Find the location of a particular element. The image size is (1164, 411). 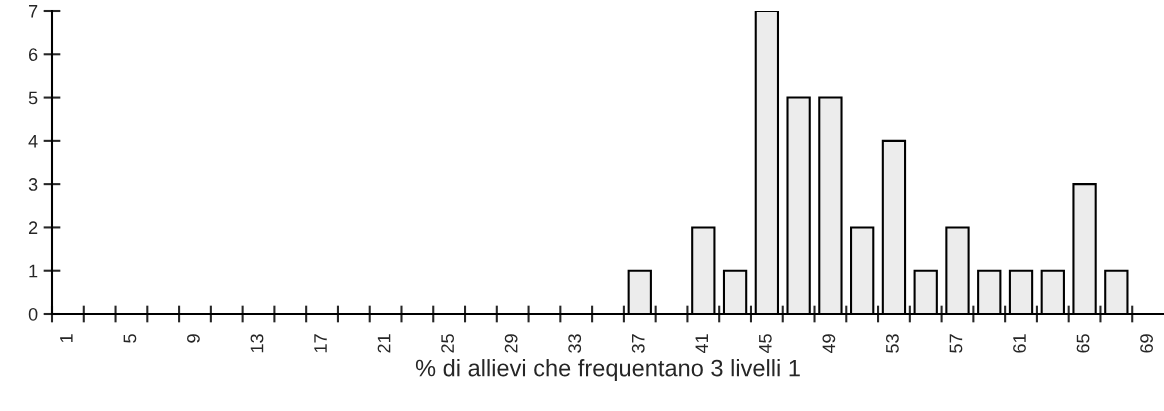

x-tick-label: 37 is located at coordinates (638, 343).